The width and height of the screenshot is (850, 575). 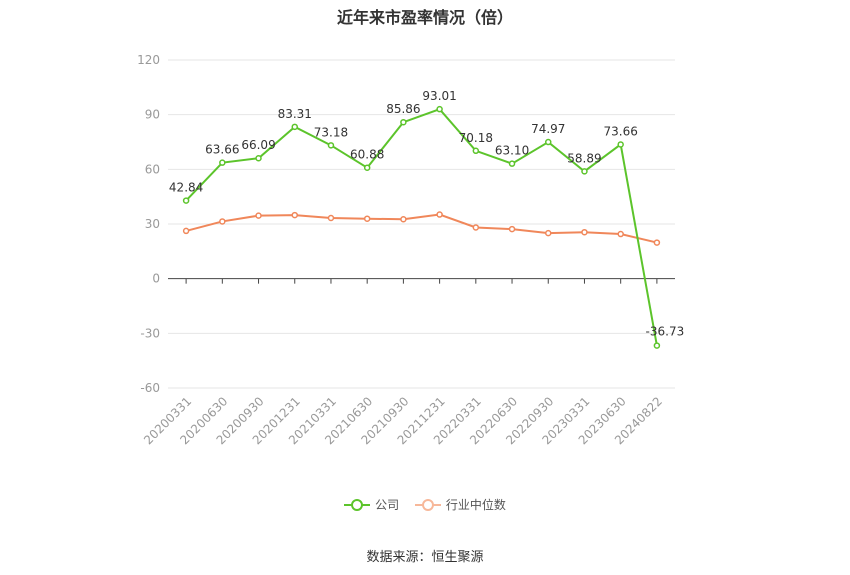 What do you see at coordinates (331, 132) in the screenshot?
I see `company-data-label: 73.18` at bounding box center [331, 132].